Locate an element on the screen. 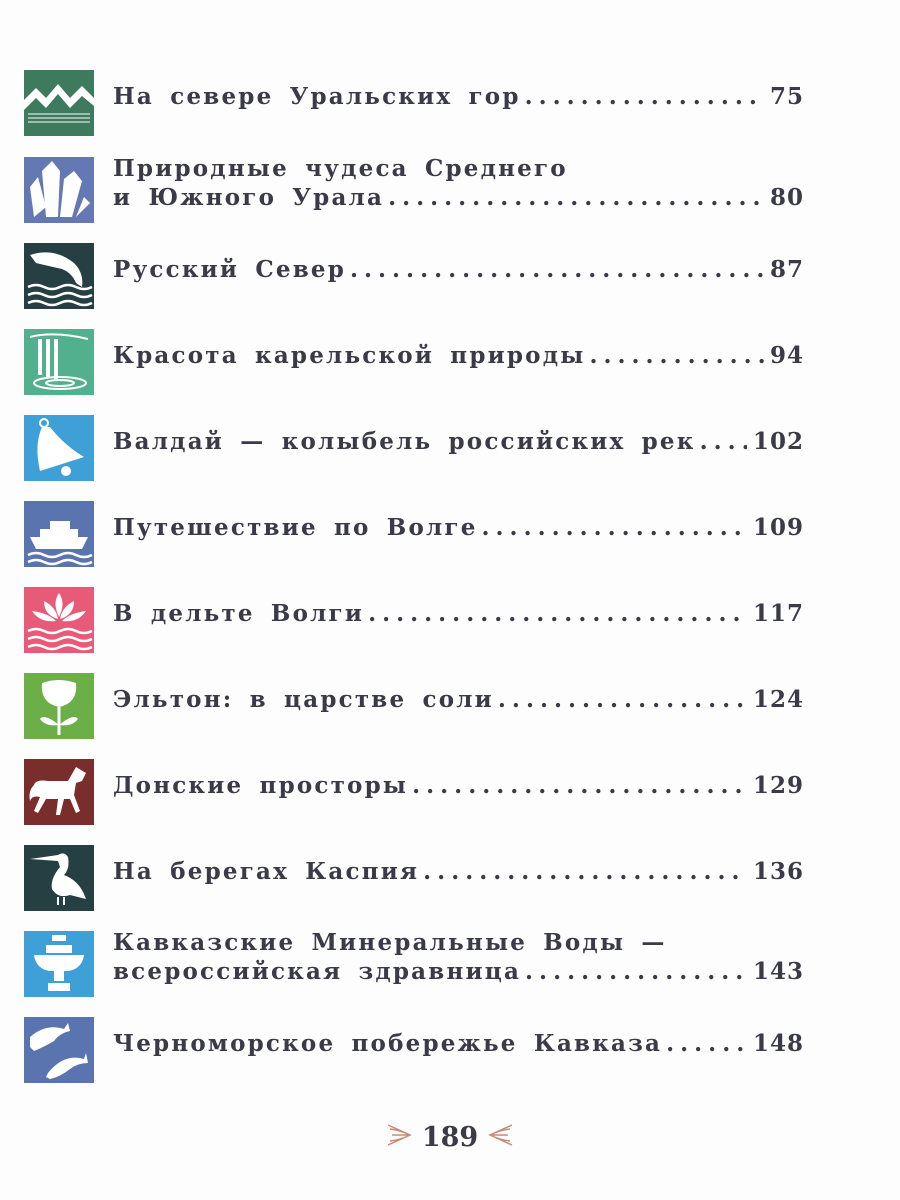 Image resolution: width=900 pixels, height=1200 pixels. bell-icon is located at coordinates (59, 448).